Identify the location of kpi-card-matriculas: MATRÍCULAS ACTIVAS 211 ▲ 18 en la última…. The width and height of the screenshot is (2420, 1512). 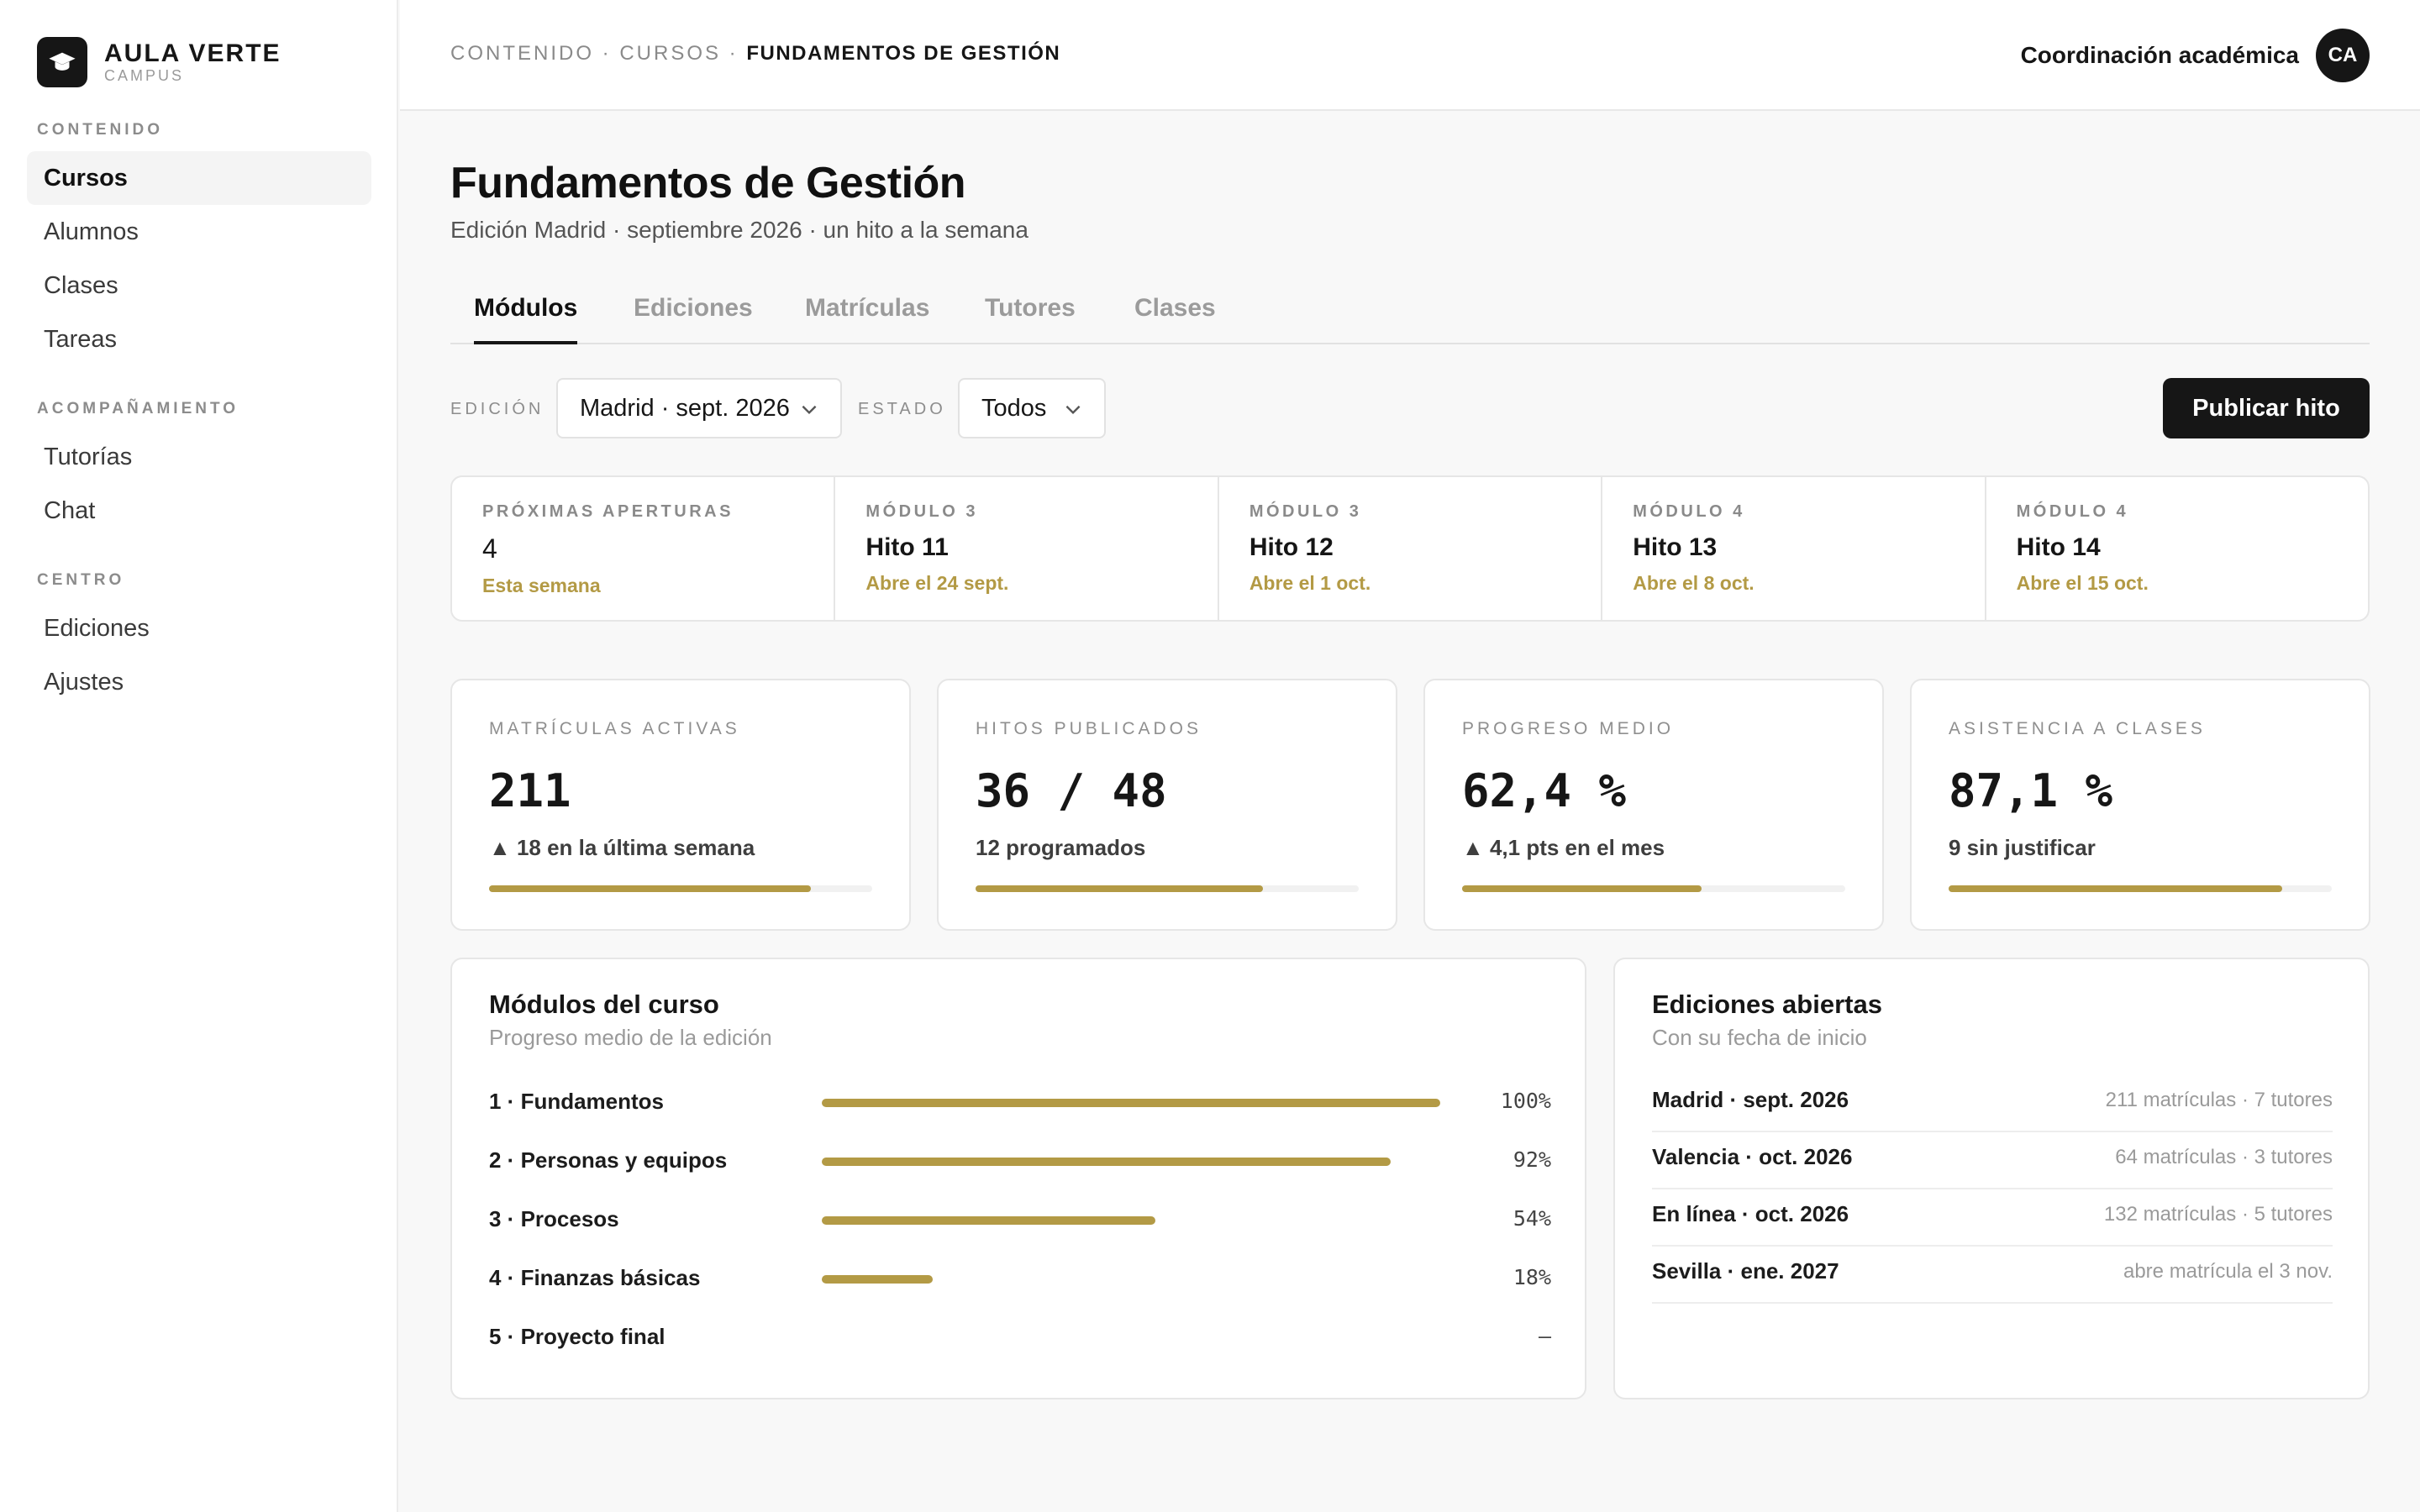
(680, 805).